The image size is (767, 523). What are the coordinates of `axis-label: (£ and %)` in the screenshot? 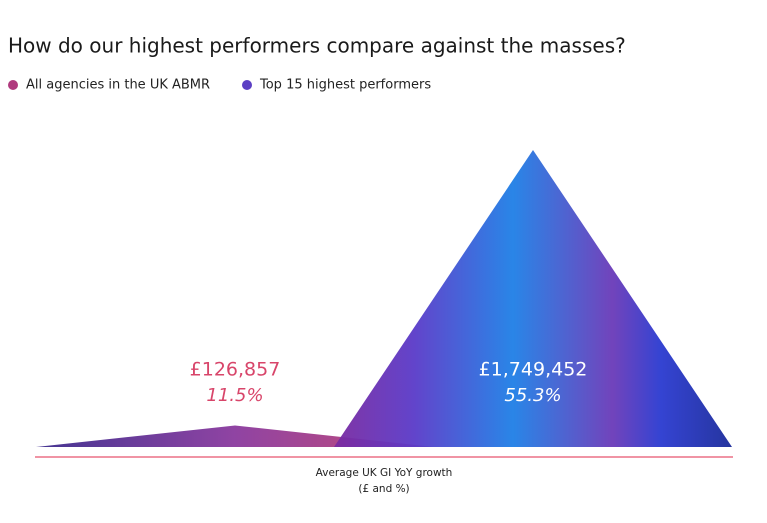 It's located at (383, 489).